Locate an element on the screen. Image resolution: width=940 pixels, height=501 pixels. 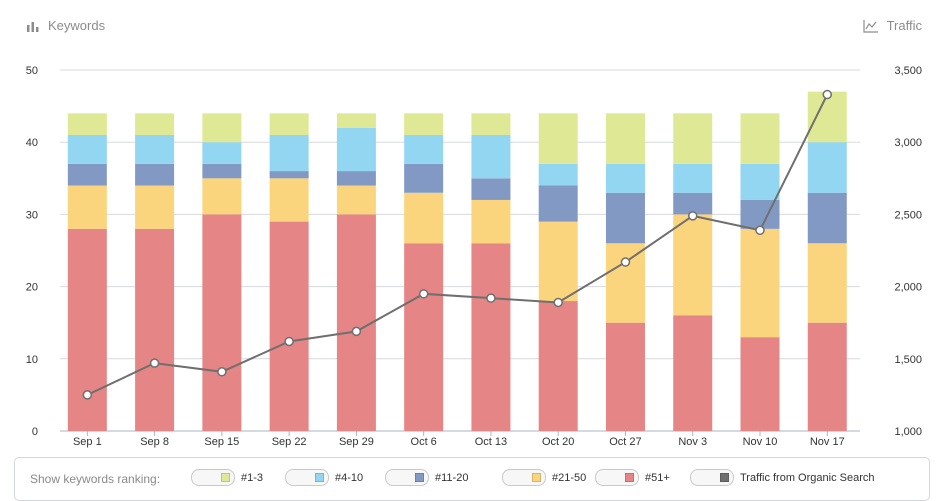
bar-chart-icon is located at coordinates (33, 26).